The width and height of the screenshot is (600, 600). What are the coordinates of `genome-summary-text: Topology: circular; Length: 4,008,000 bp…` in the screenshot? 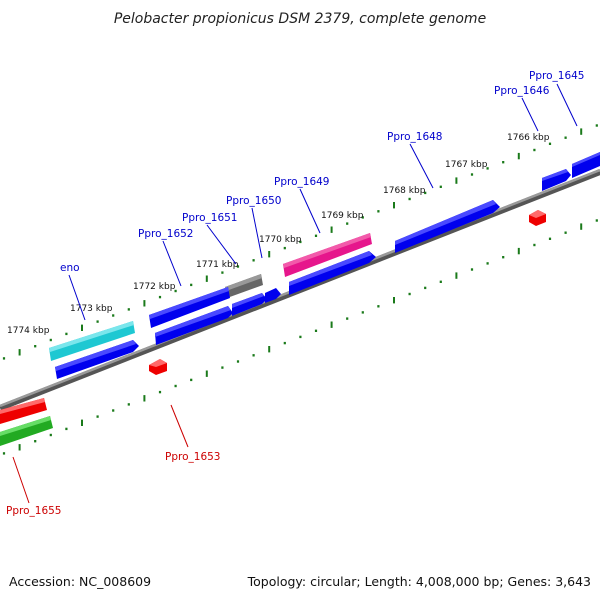 It's located at (419, 581).